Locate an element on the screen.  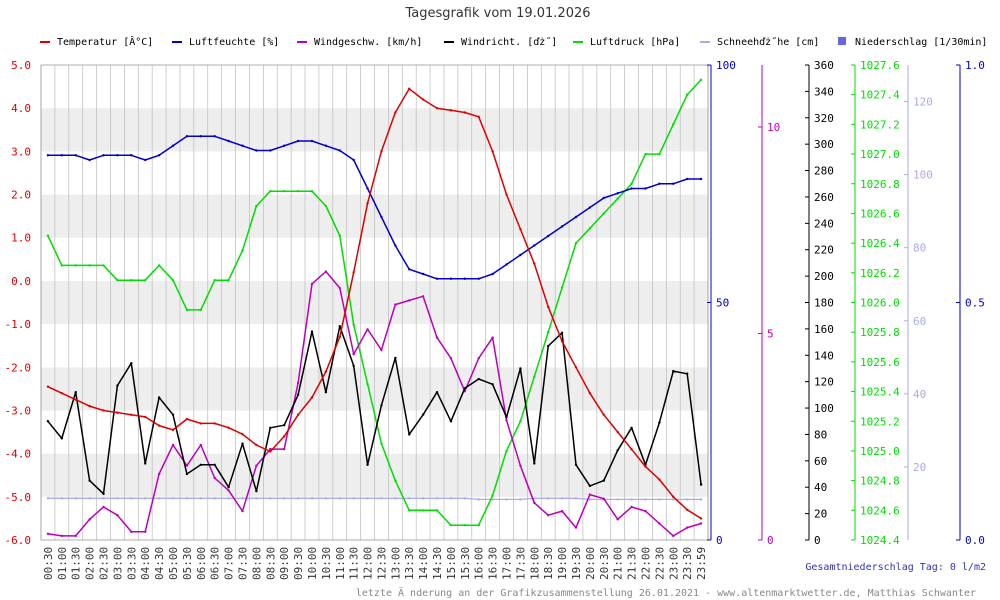
y-tick-label: 1024.6 is located at coordinates (880, 510).